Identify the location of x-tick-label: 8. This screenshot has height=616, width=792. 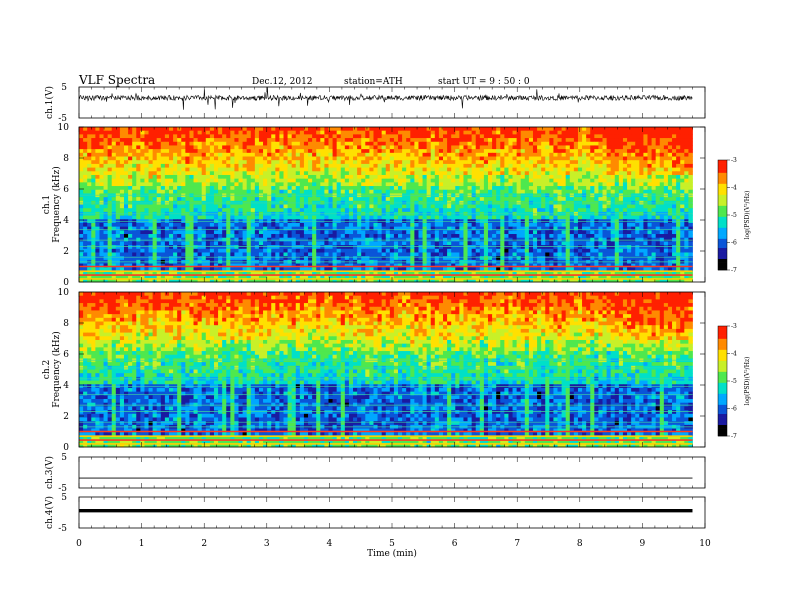
(580, 544).